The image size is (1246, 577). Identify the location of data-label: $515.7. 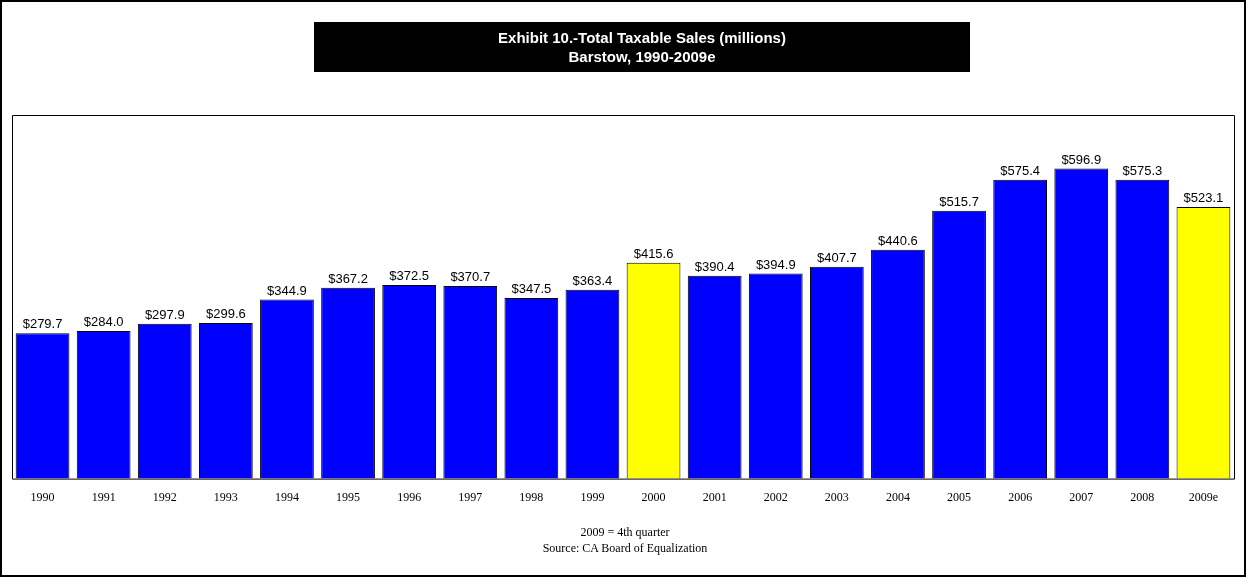
(959, 201).